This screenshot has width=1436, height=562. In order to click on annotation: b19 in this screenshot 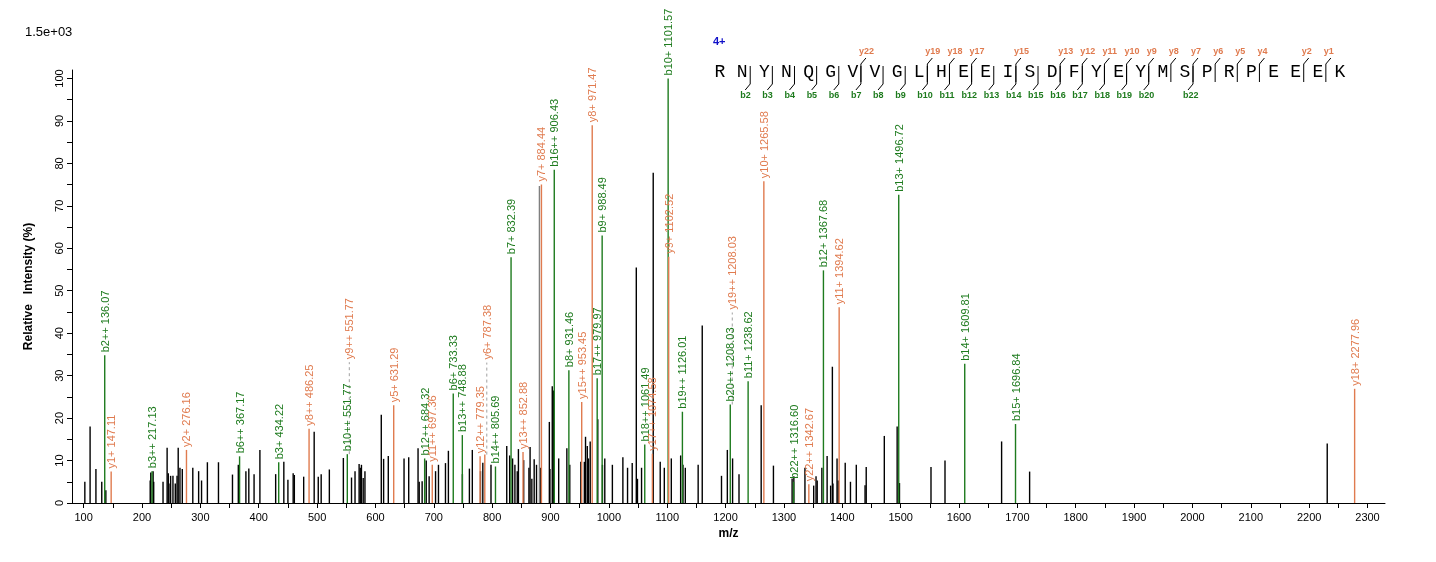, I will do `click(1124, 95)`.